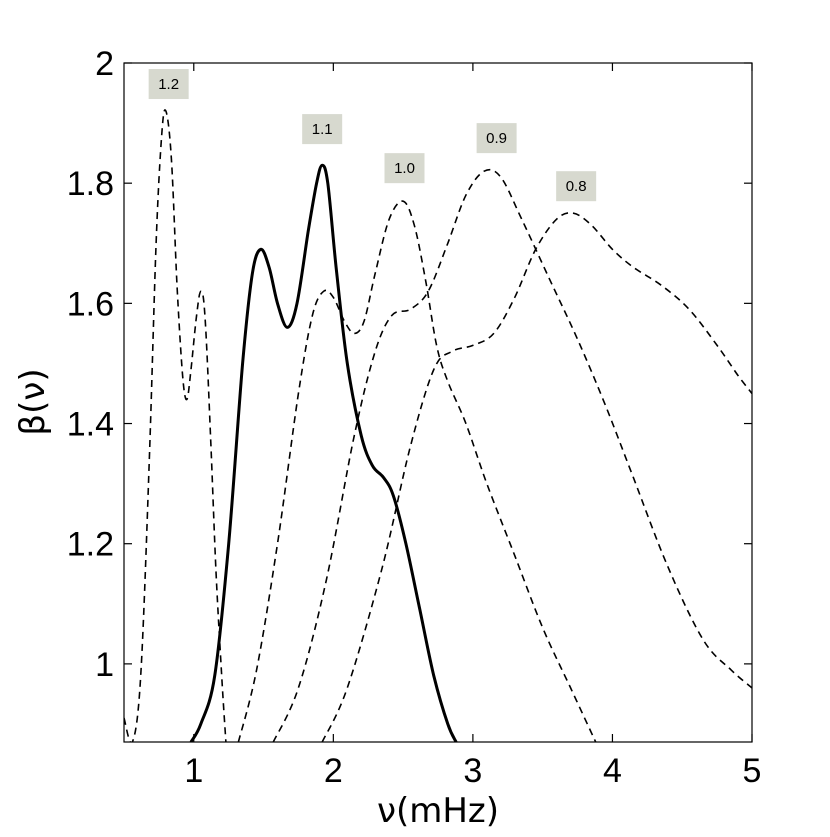  Describe the element at coordinates (104, 665) in the screenshot. I see `y-tick-label: 1` at that location.